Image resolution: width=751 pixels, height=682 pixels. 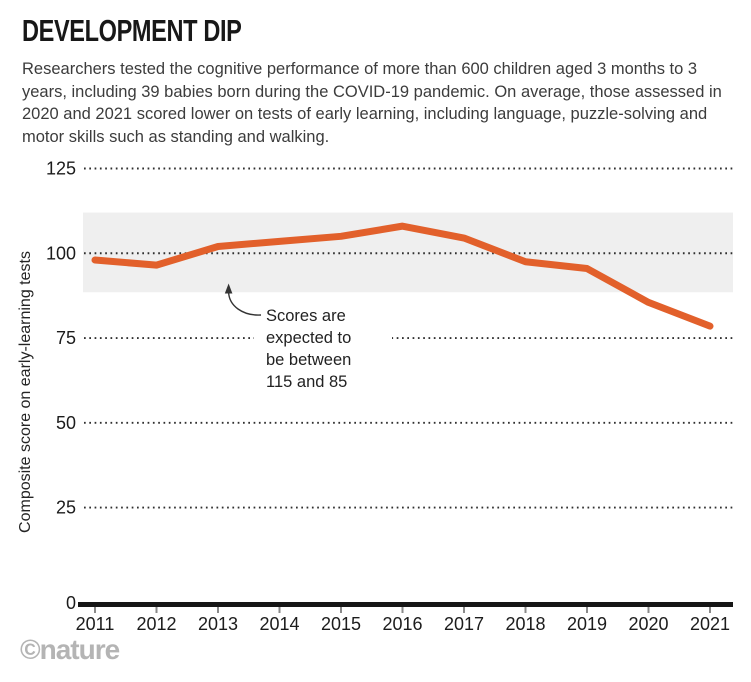 I want to click on x-tick-label: 2017, so click(x=464, y=624).